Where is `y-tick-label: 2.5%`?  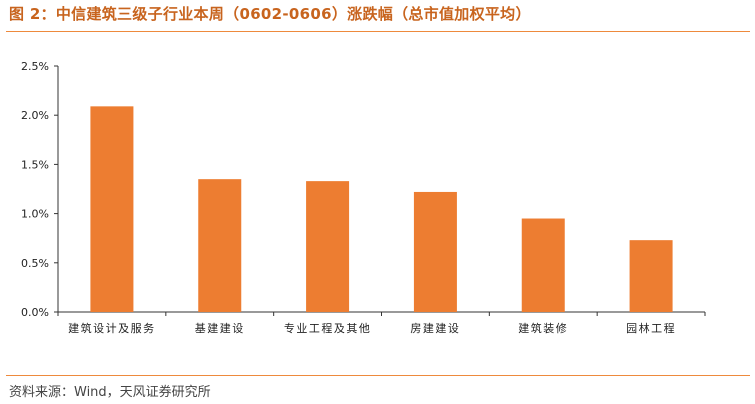 y-tick-label: 2.5% is located at coordinates (35, 66).